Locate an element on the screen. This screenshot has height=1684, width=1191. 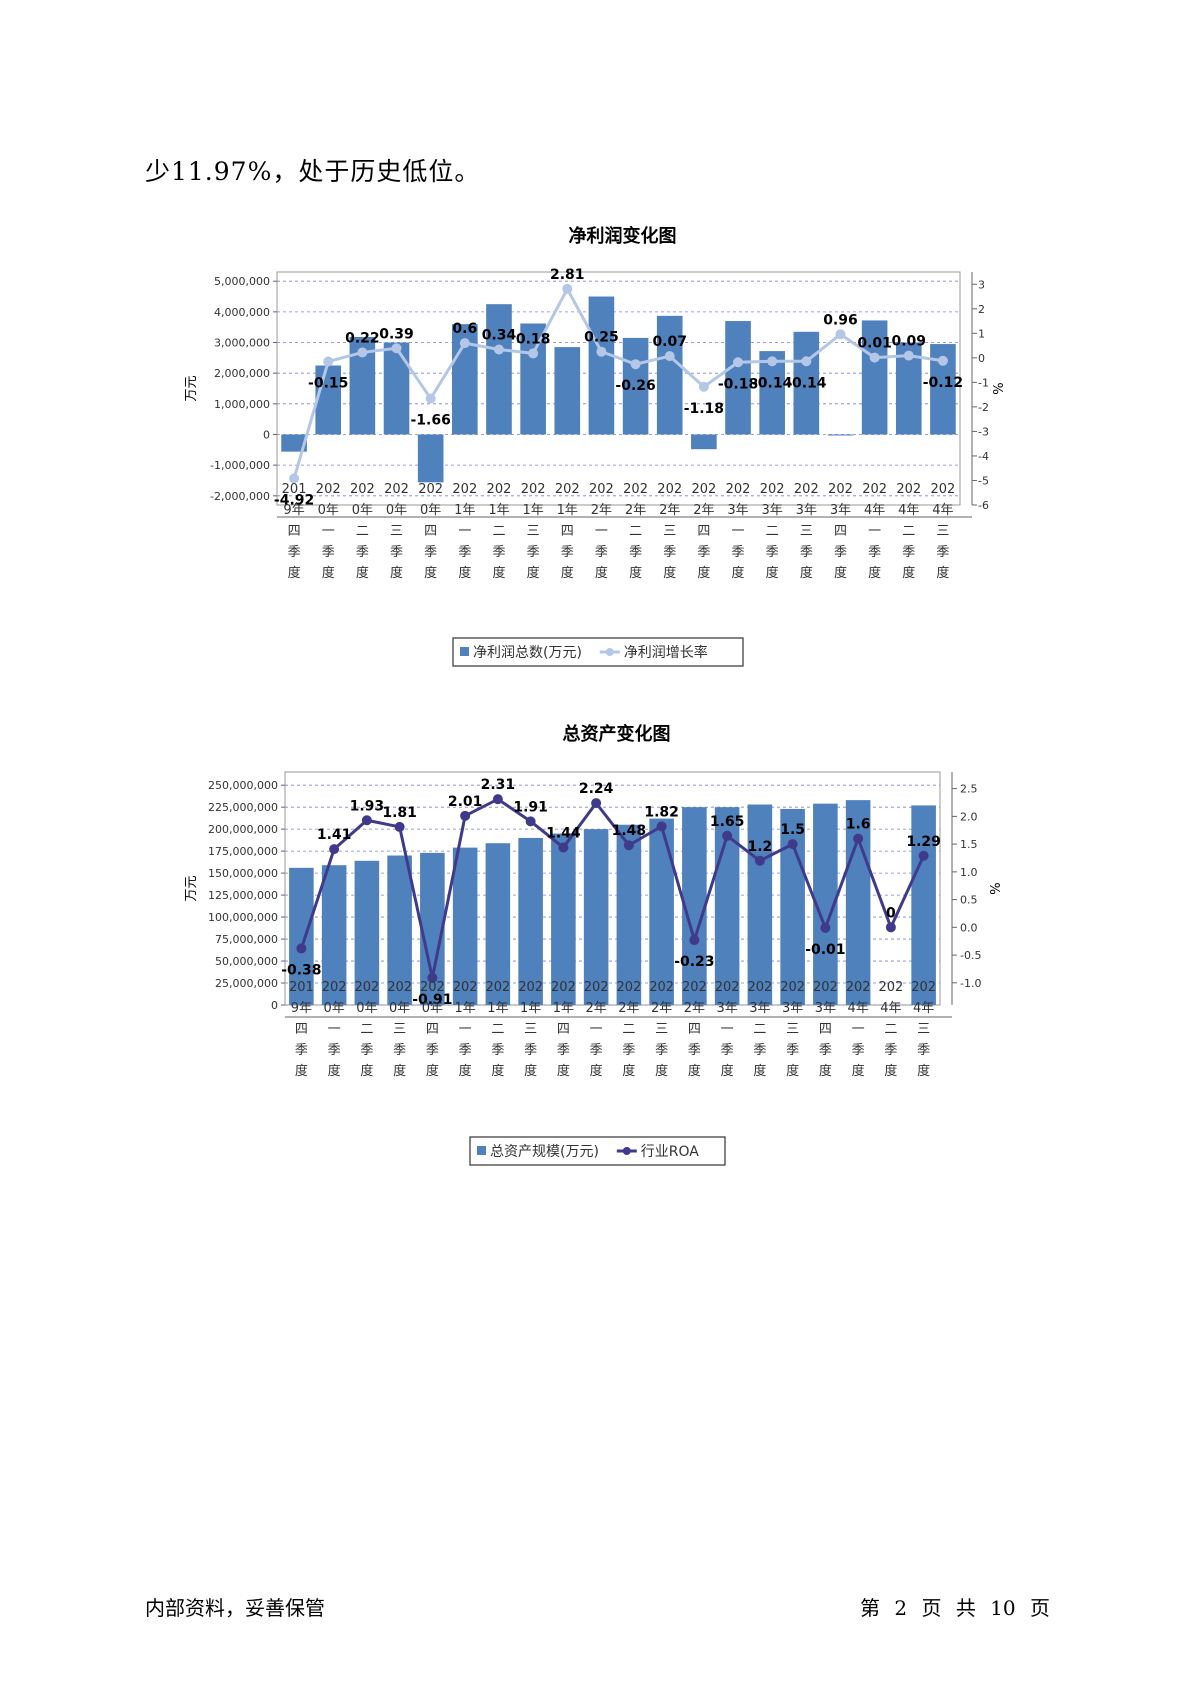
data-label: 1.91 is located at coordinates (530, 807).